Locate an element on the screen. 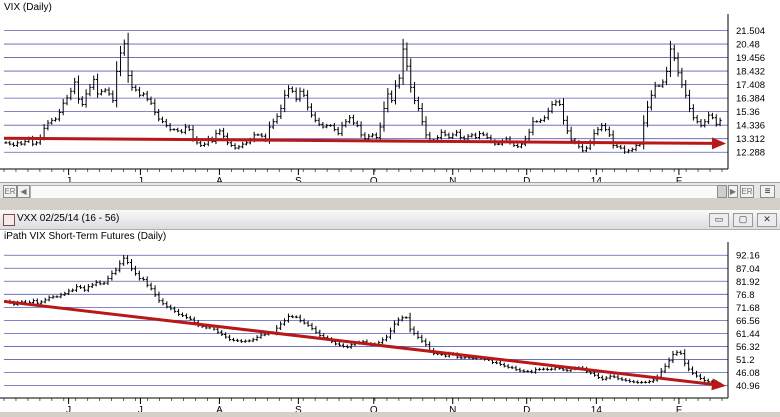  scrollbar-right-tab: ER is located at coordinates (747, 191).